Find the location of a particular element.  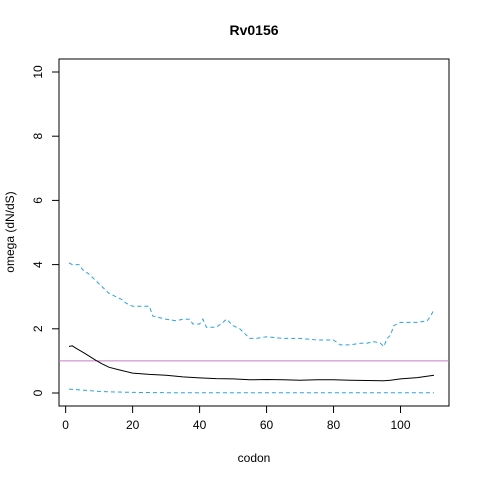

x-tick-label: 0 is located at coordinates (65, 425).